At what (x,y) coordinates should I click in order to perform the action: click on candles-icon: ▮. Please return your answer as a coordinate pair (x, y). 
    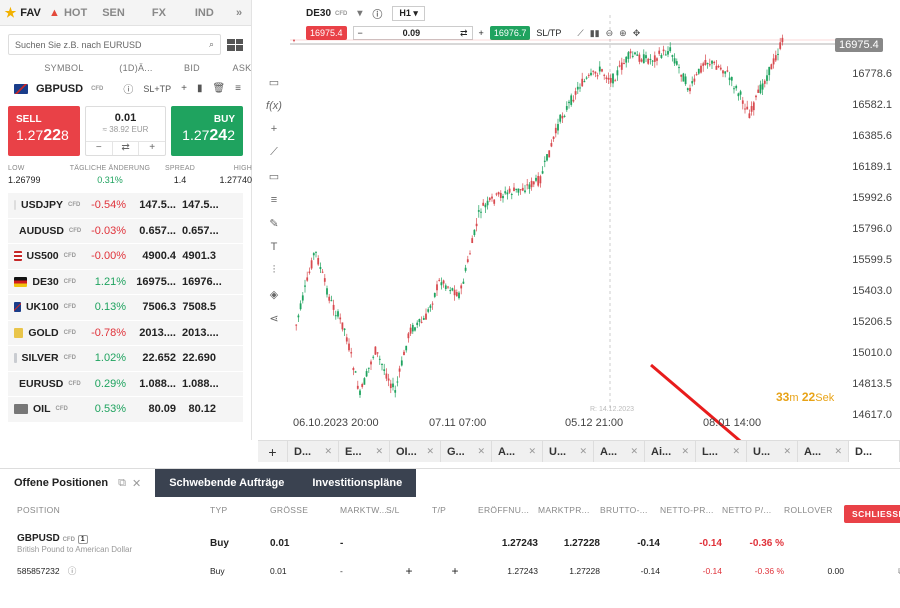
    Looking at the image, I should click on (199, 88).